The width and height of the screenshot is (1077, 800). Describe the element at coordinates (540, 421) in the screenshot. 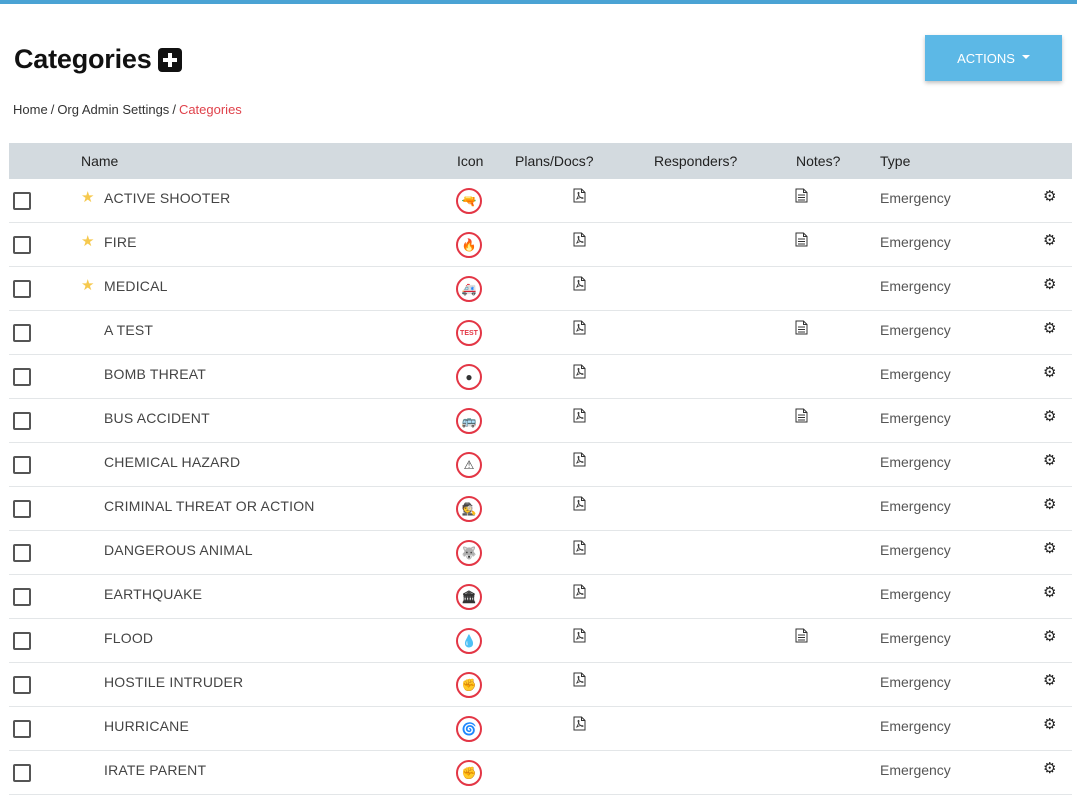

I see `table-row: BUS ACCIDENT 🚌 Emergency ⚙` at that location.